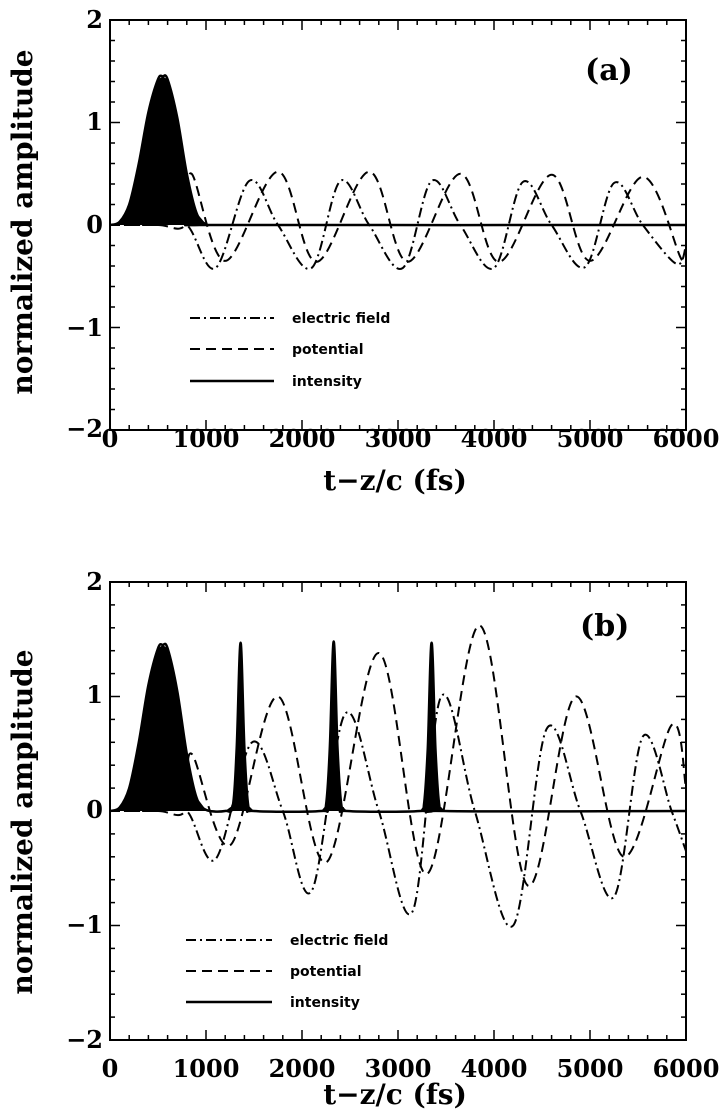  What do you see at coordinates (94, 224) in the screenshot?
I see `y-tick-label-a-2: 0` at bounding box center [94, 224].